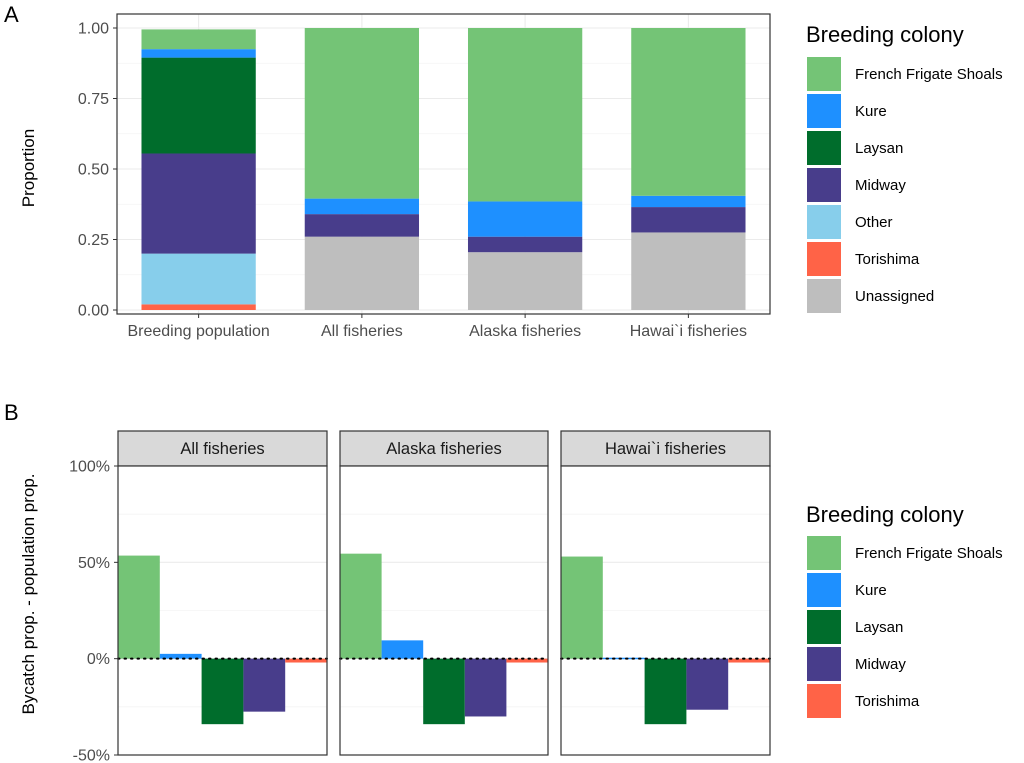 The width and height of the screenshot is (1024, 763). What do you see at coordinates (688, 201) in the screenshot?
I see `bar-segment-kure-hawai-i-fisheries` at bounding box center [688, 201].